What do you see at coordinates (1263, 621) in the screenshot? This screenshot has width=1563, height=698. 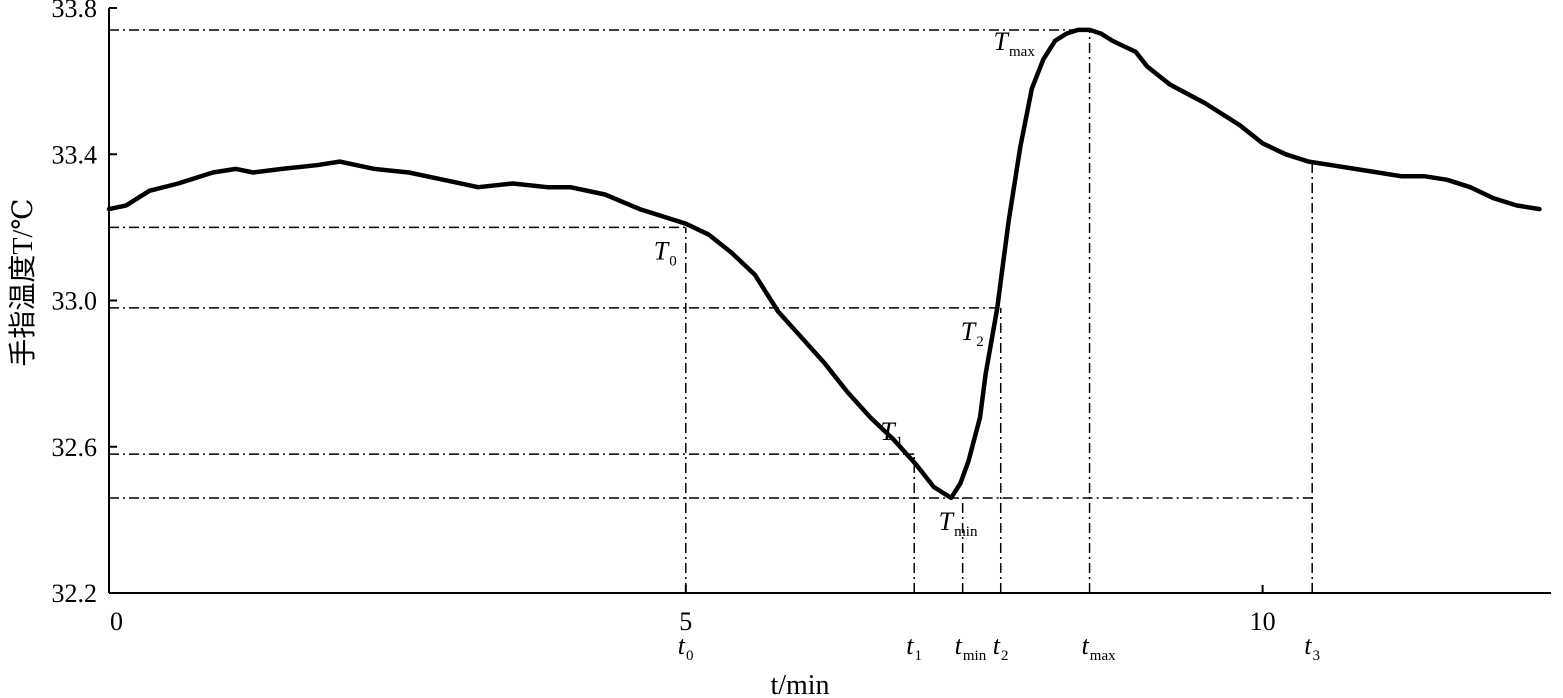 I see `x-tick-label: 10` at bounding box center [1263, 621].